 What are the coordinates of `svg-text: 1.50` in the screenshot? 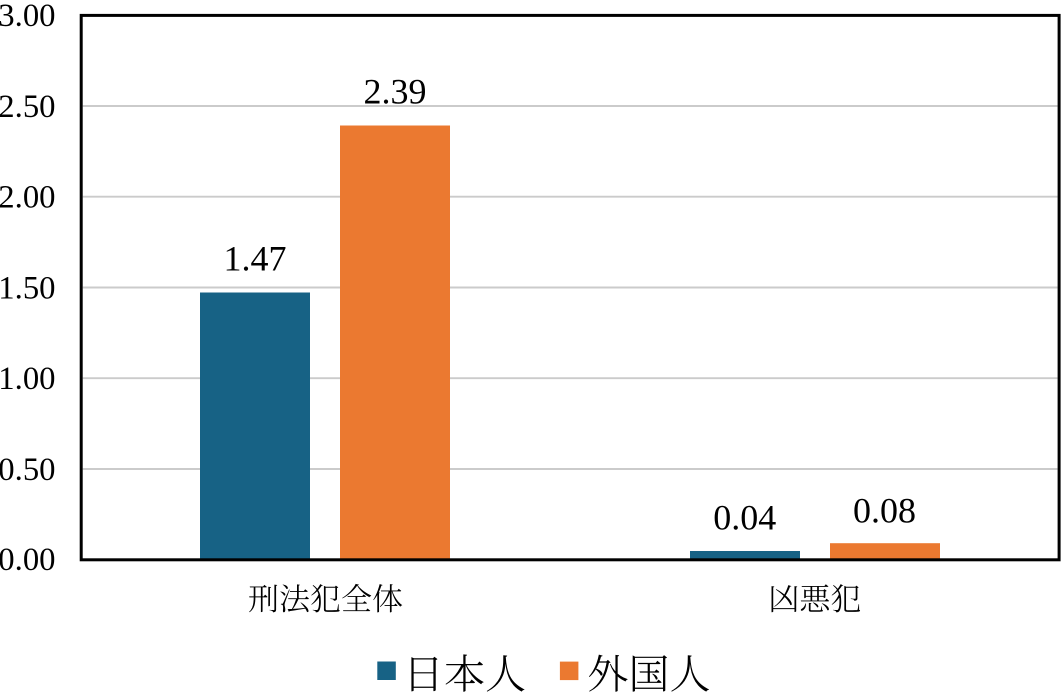 It's located at (28, 288).